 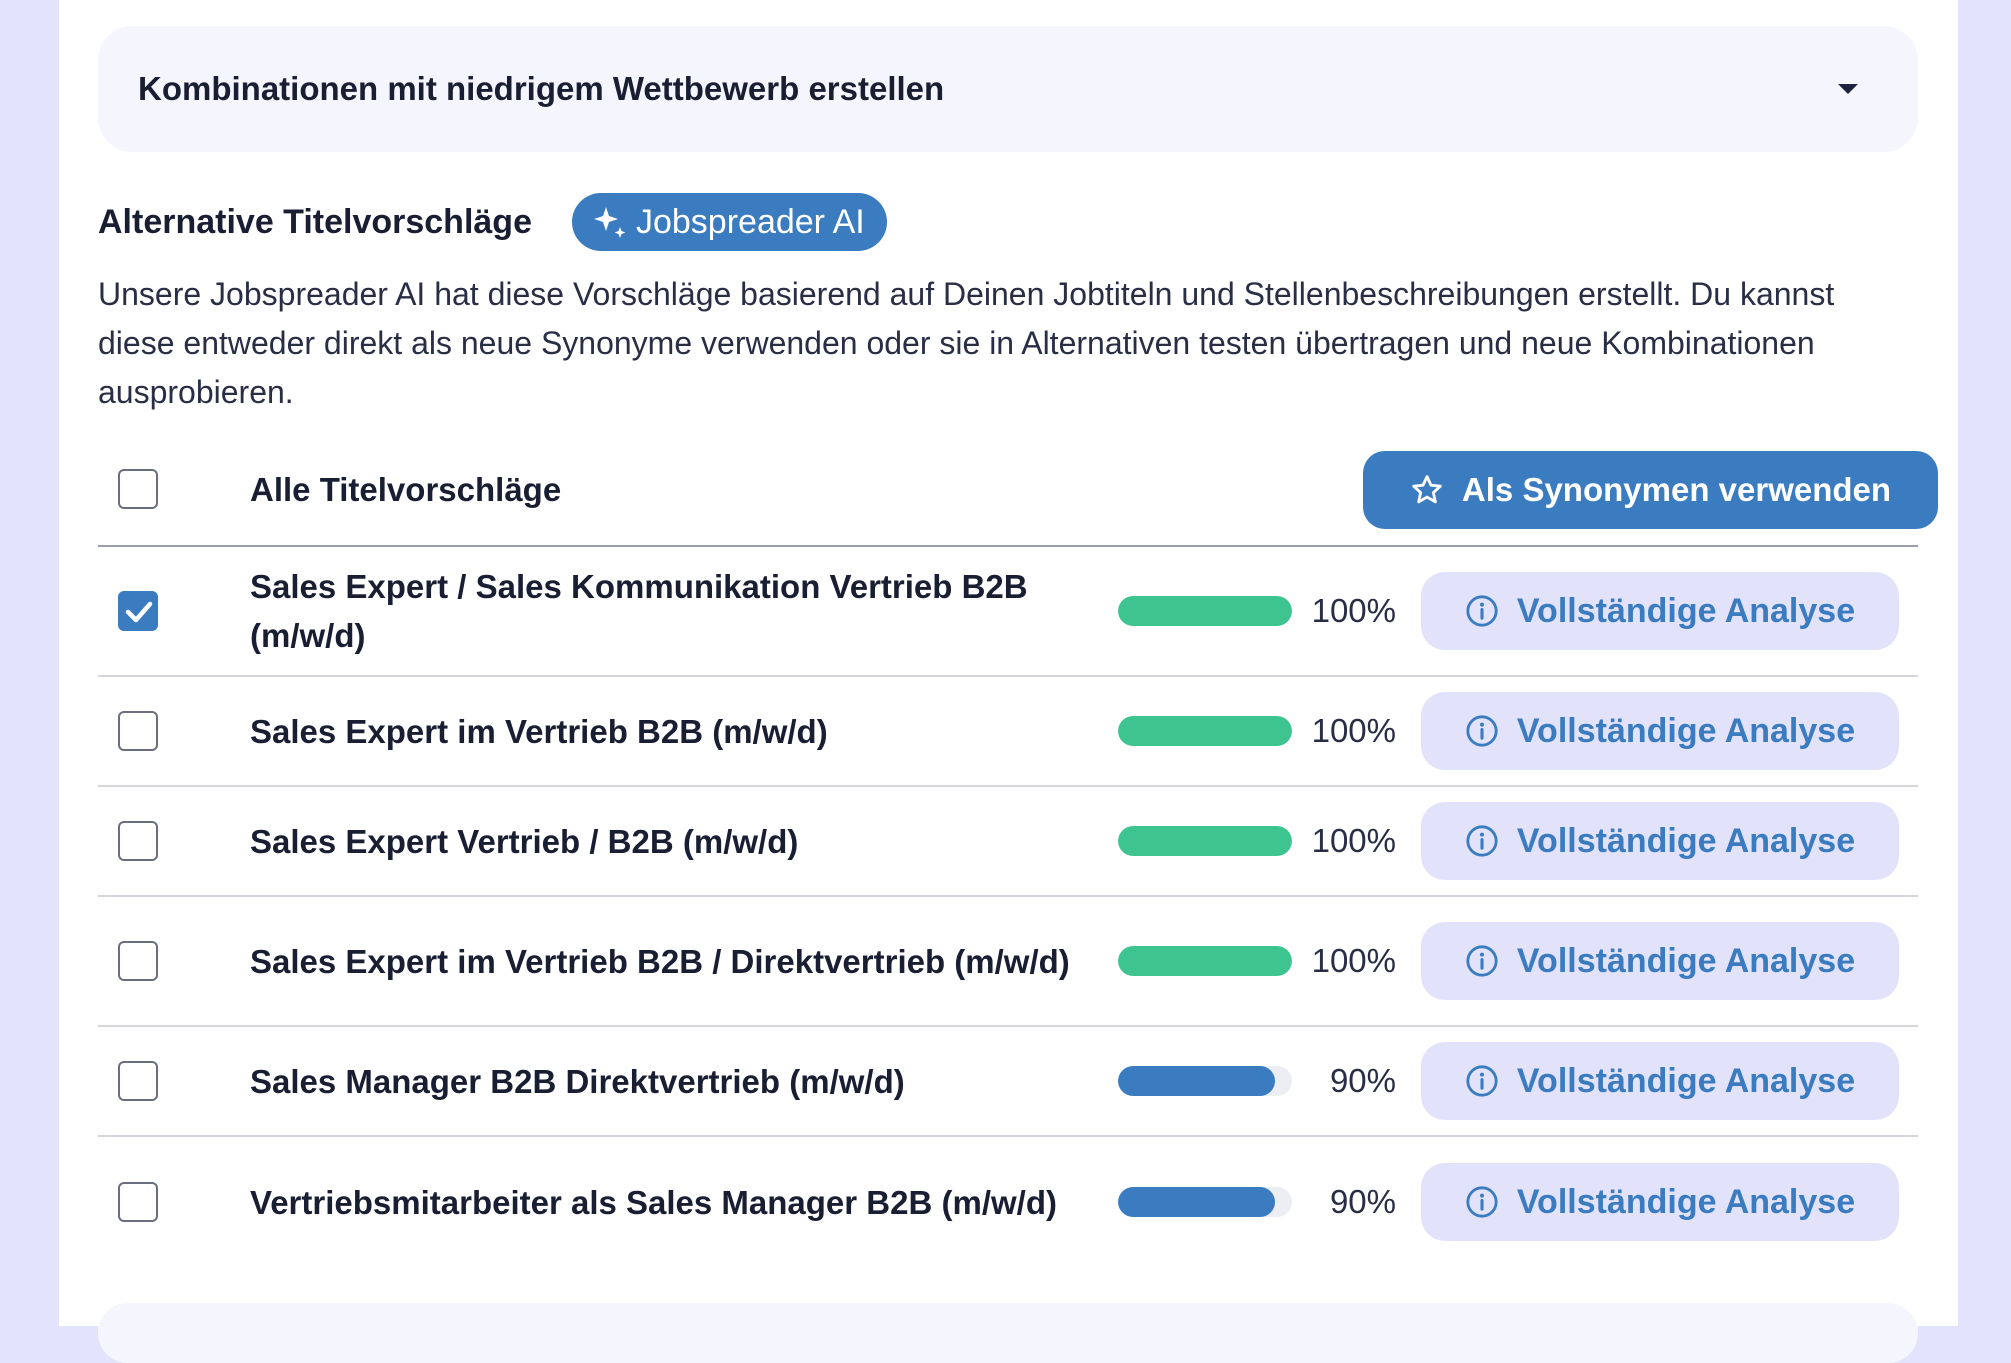 I want to click on use-as-synonyms-button: Als Synonymen verwenden, so click(x=1650, y=490).